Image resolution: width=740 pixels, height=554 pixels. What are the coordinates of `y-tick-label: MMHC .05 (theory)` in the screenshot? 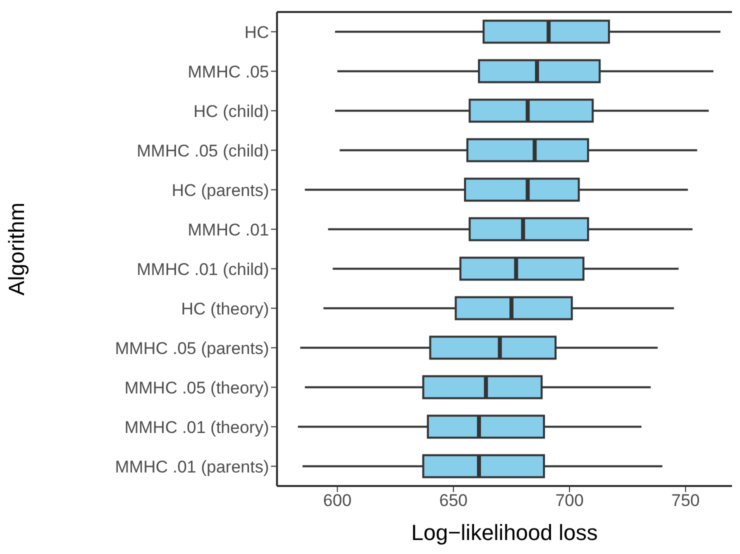 It's located at (196, 388).